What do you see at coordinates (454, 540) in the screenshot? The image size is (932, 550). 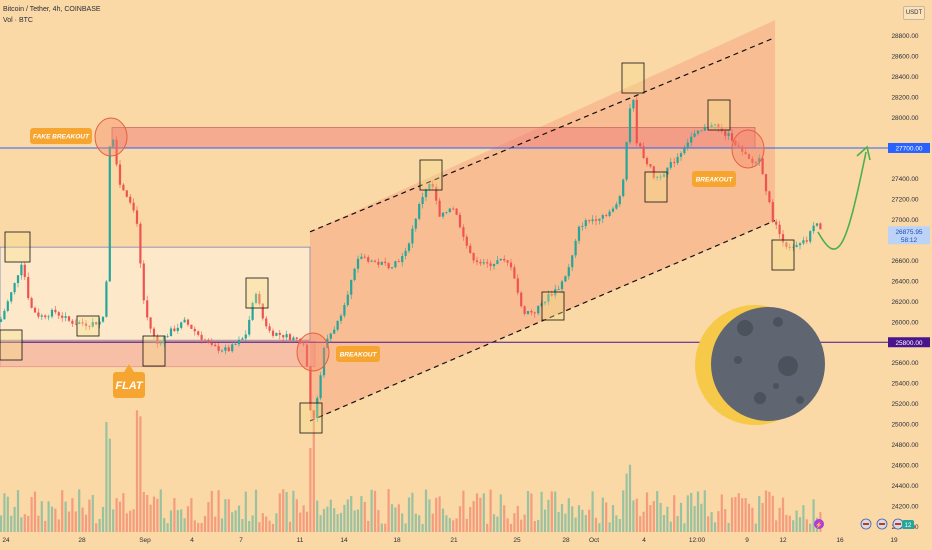 I see `time-tick: 21` at bounding box center [454, 540].